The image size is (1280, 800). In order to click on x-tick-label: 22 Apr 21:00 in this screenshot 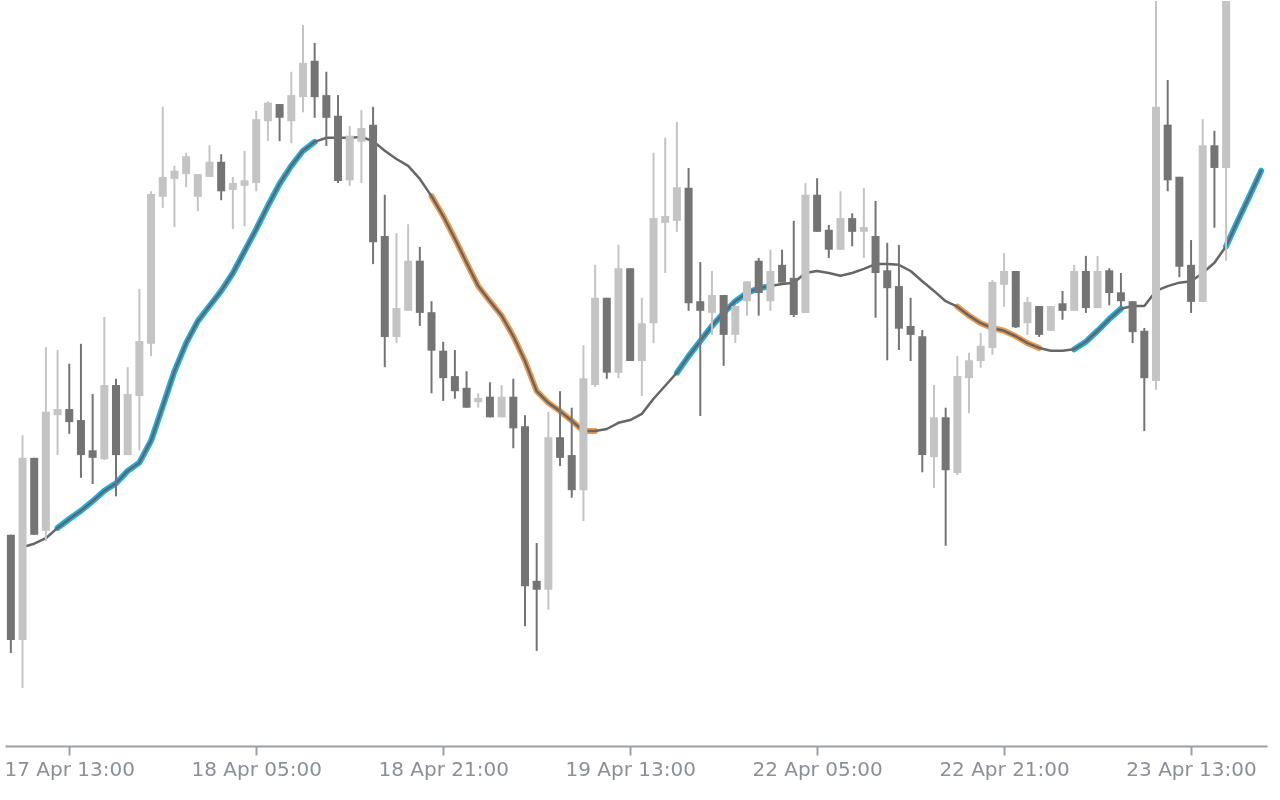, I will do `click(1004, 768)`.